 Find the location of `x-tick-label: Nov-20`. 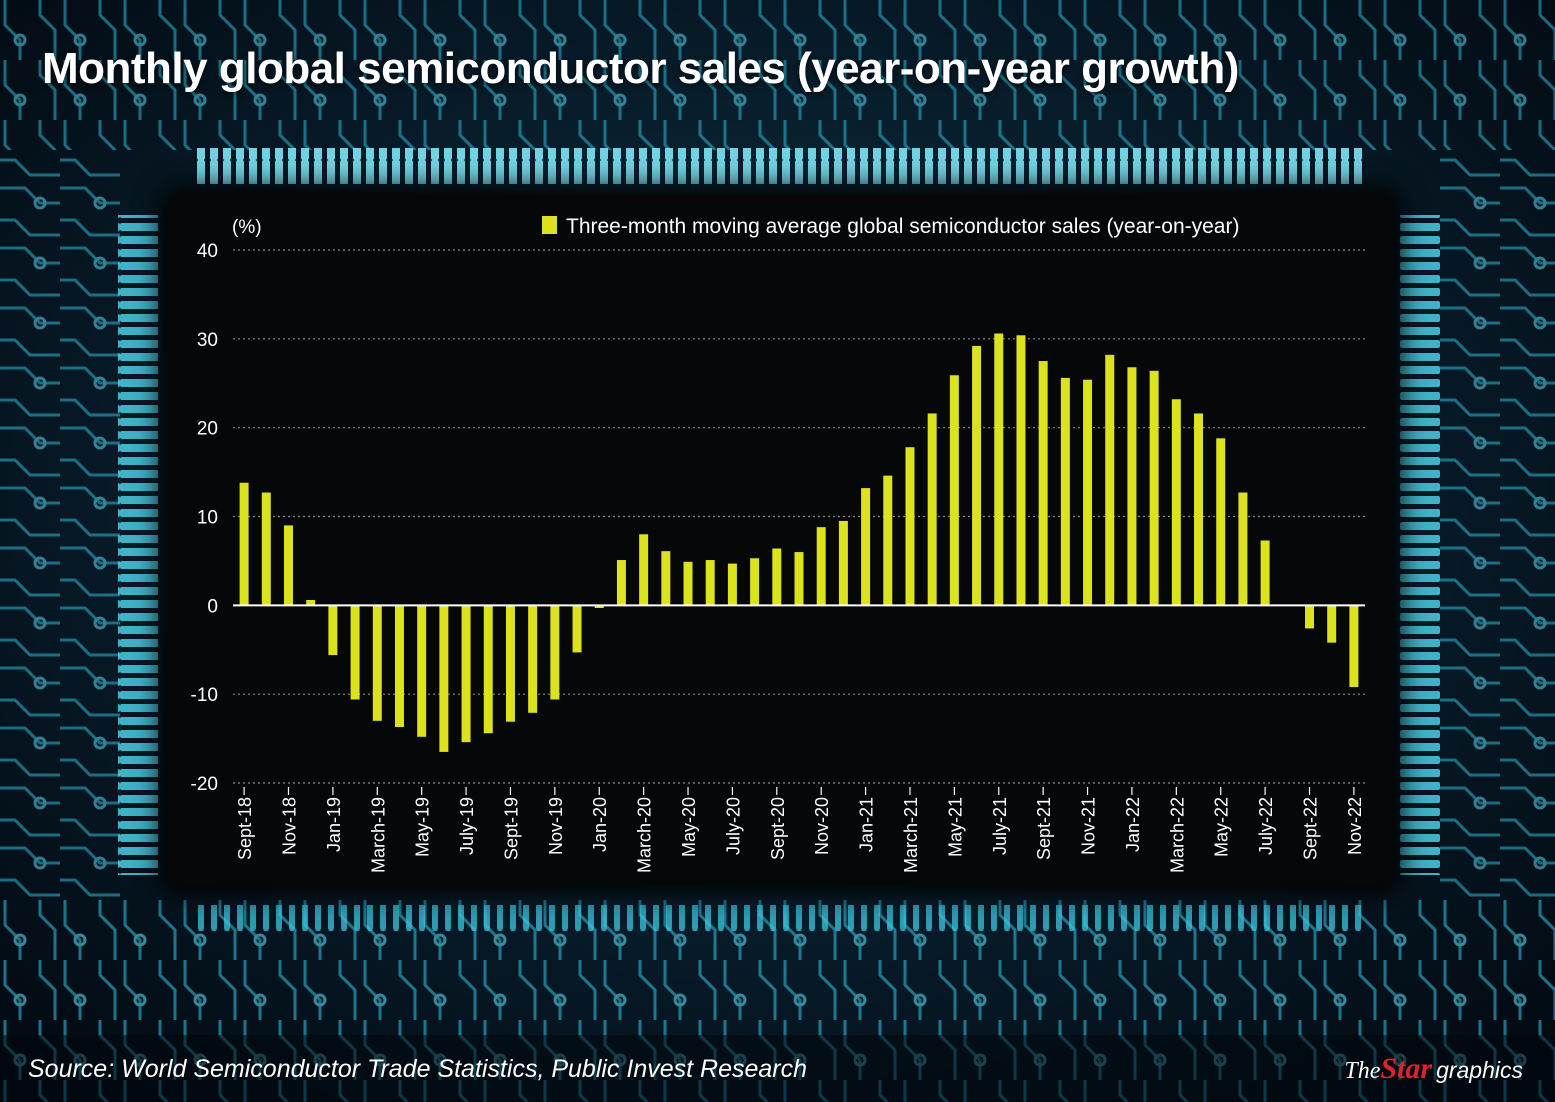

x-tick-label: Nov-20 is located at coordinates (822, 826).